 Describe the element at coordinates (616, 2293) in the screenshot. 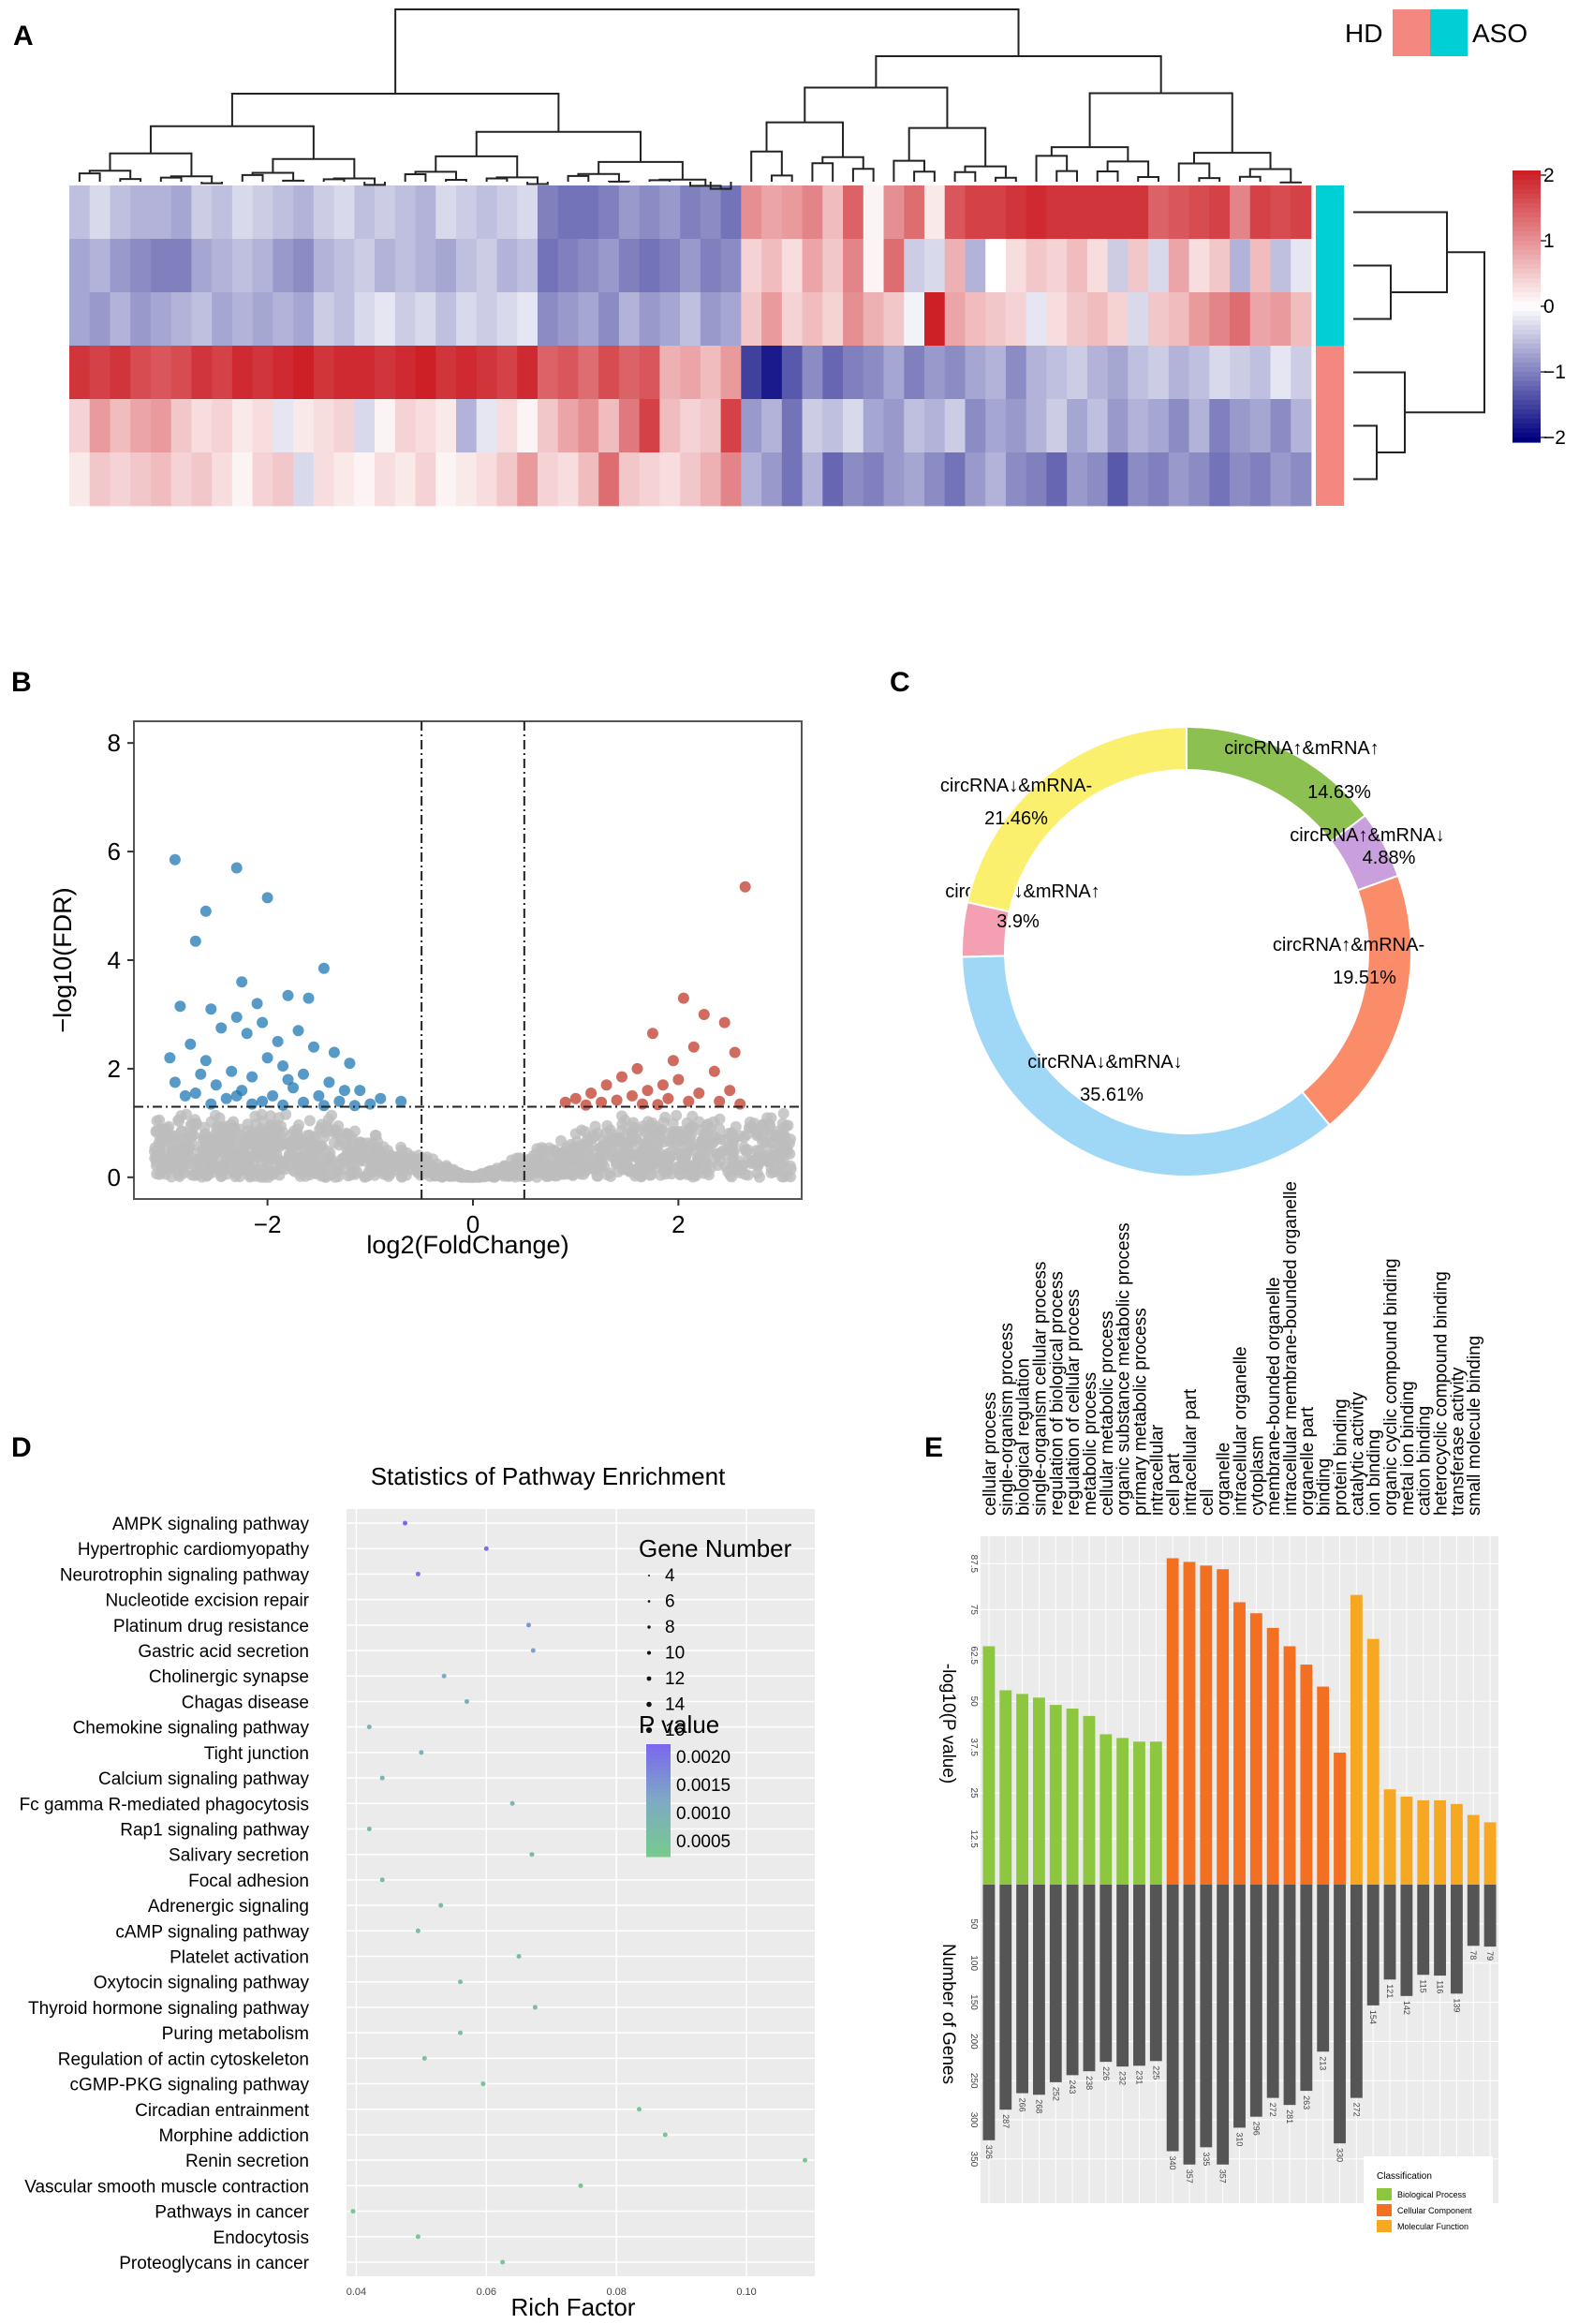

I see `x-tick-label: 0.08` at that location.